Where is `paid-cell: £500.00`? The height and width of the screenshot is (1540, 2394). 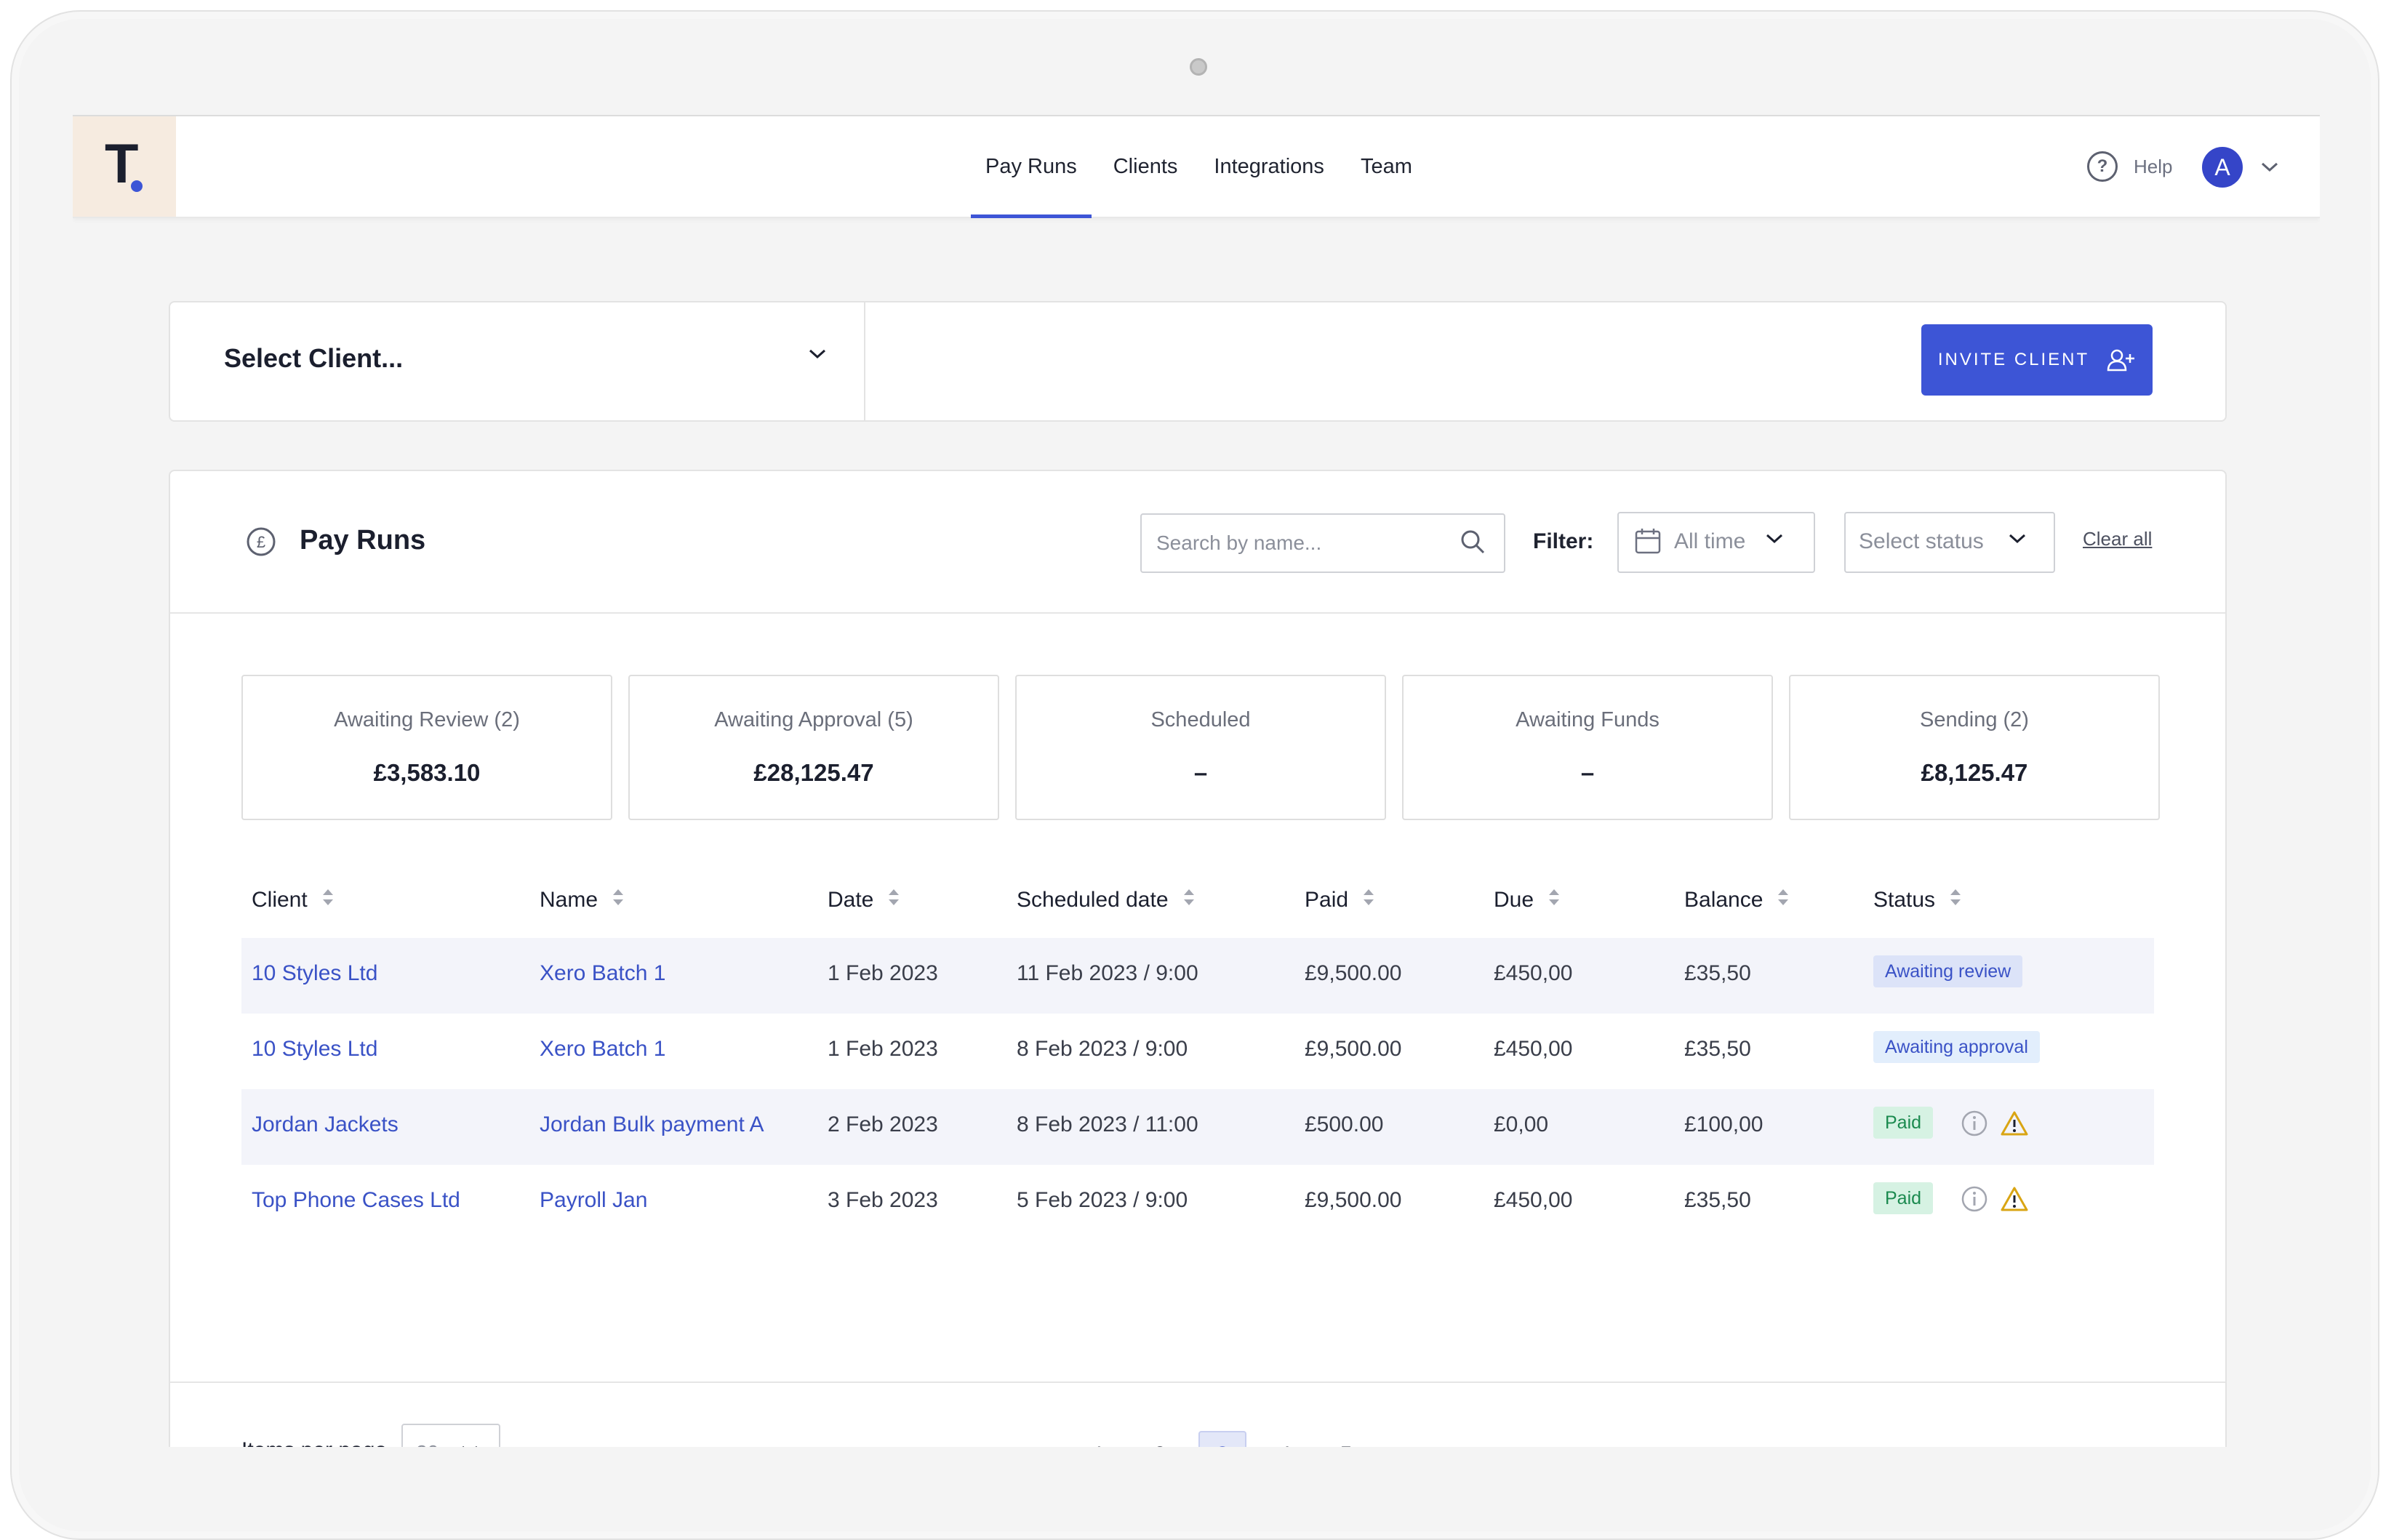 paid-cell: £500.00 is located at coordinates (1344, 1124).